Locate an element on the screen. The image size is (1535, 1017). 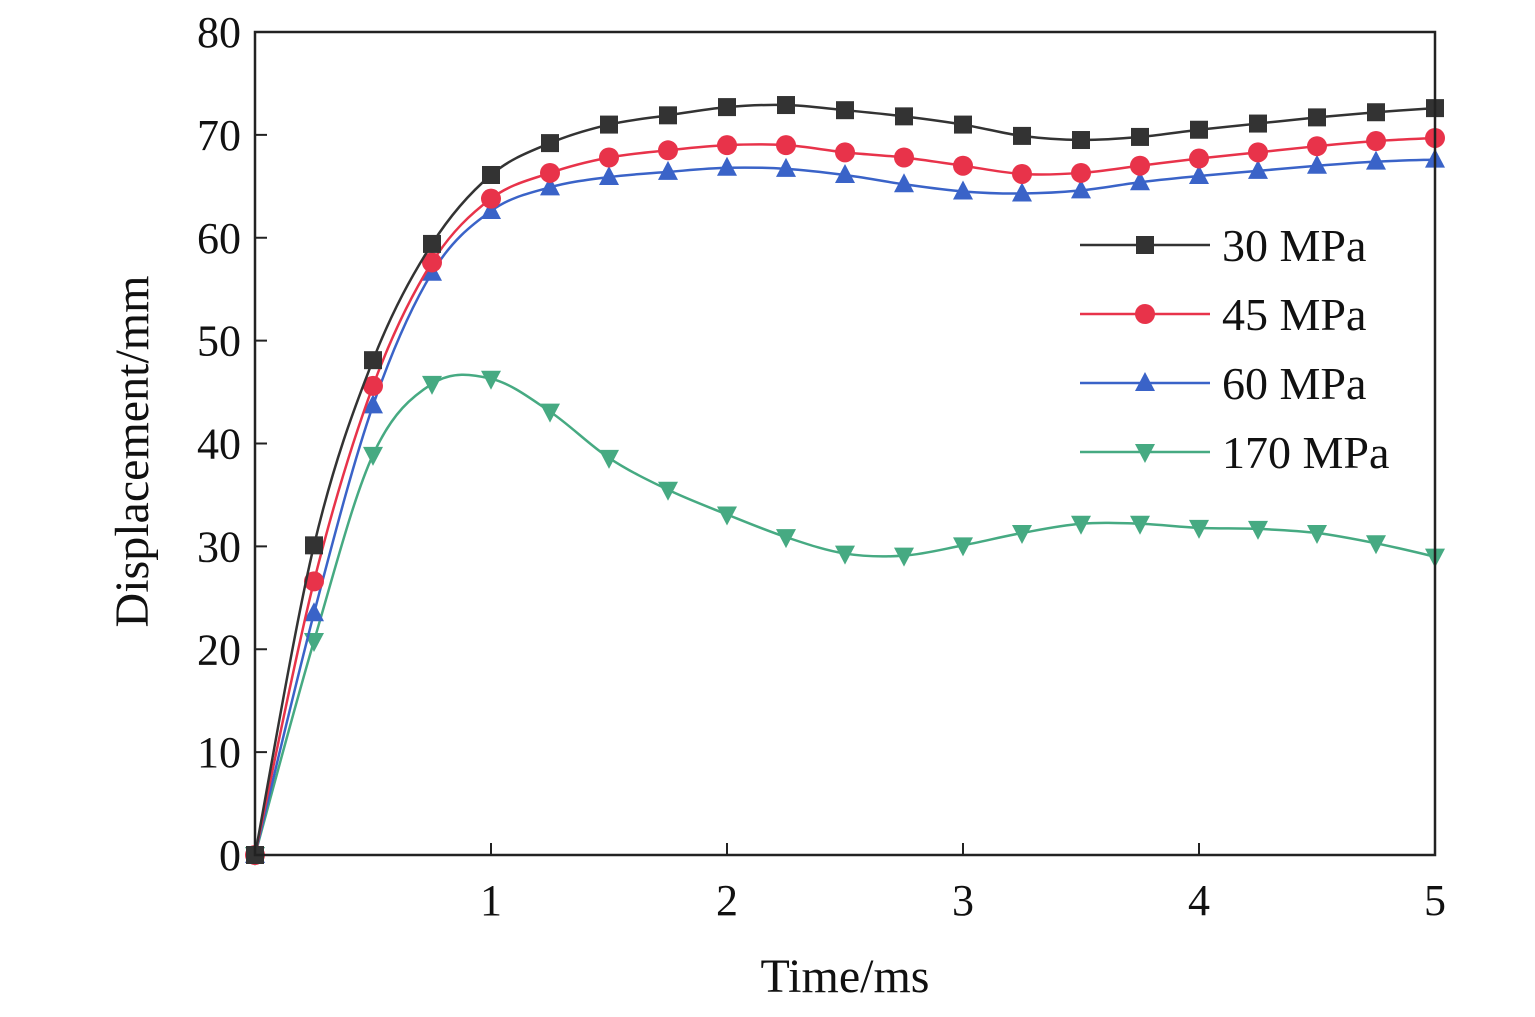
y-tick-label: 50 is located at coordinates (219, 341).